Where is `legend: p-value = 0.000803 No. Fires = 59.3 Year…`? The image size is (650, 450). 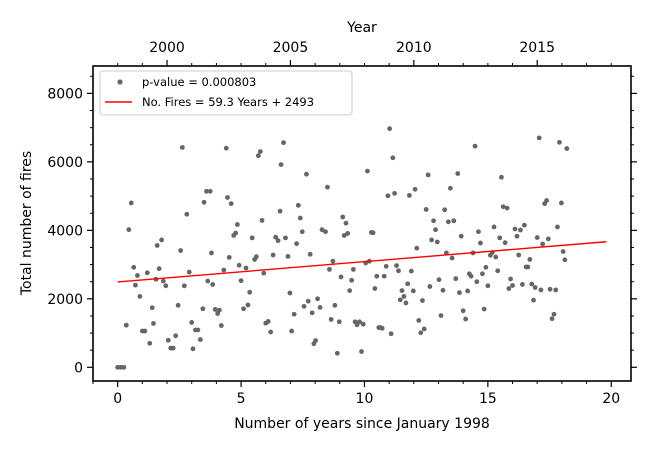
legend: p-value = 0.000803 No. Fires = 59.3 Year… is located at coordinates (226, 93).